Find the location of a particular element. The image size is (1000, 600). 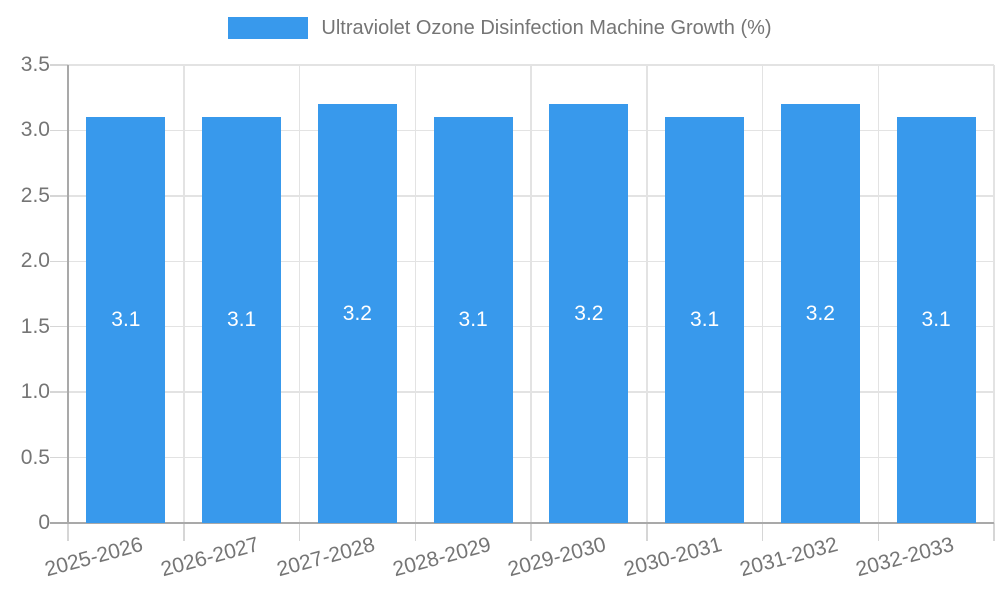

y-tick-label: 3.5 is located at coordinates (35, 64).